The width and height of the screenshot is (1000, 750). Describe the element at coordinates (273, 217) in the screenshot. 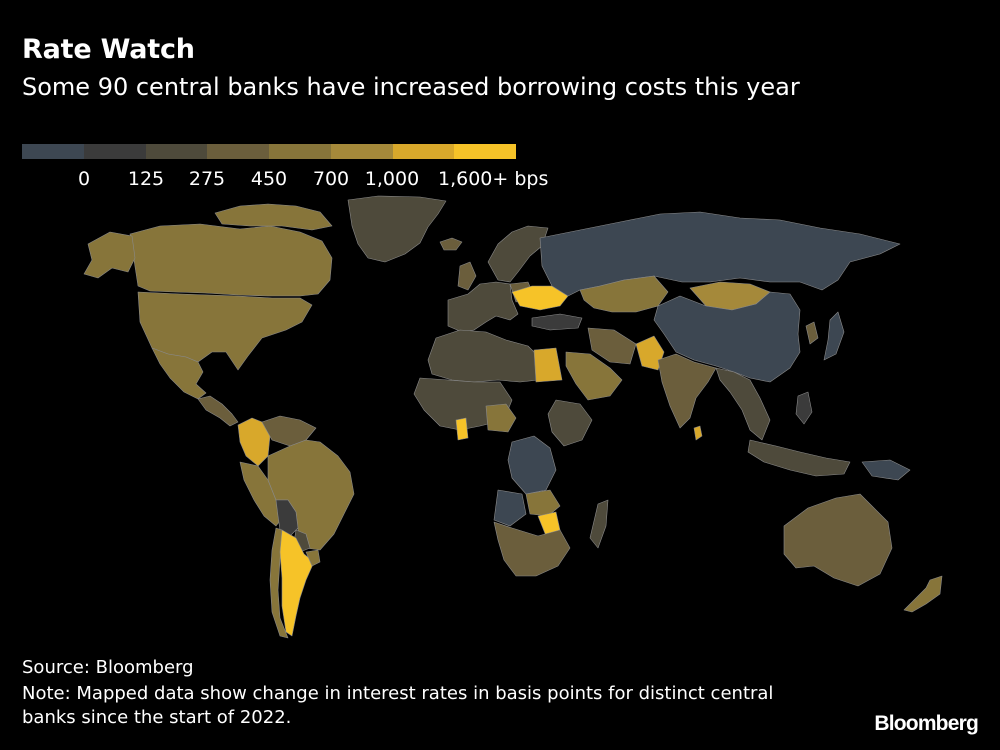

I see `region-arctic-islands` at that location.